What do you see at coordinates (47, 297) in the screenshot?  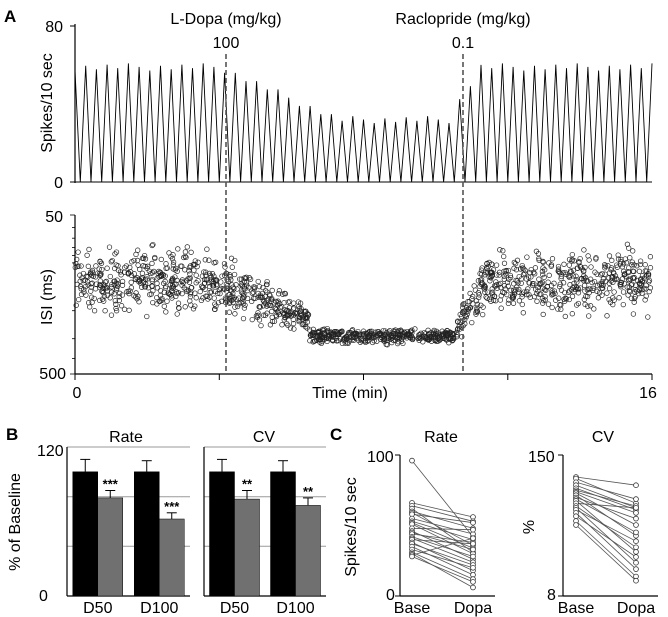 I see `isi-ylabel: ISI (ms)` at bounding box center [47, 297].